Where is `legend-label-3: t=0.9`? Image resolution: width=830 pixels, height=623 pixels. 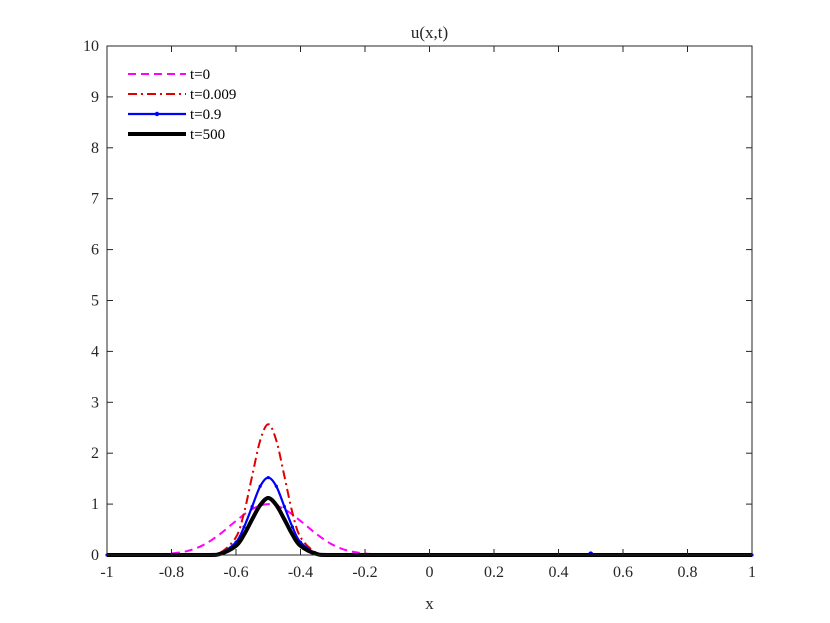 legend-label-3: t=0.9 is located at coordinates (205, 115).